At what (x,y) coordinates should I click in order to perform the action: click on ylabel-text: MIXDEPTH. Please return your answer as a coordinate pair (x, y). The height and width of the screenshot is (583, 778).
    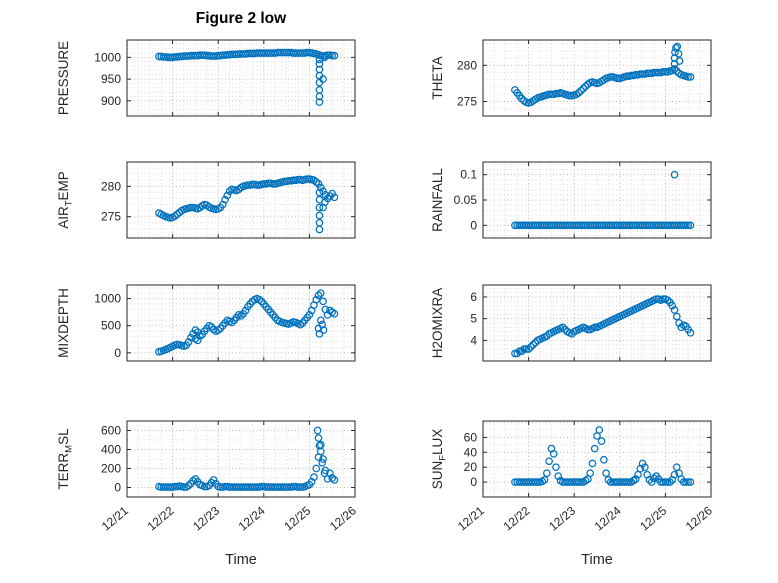
    Looking at the image, I should click on (63, 323).